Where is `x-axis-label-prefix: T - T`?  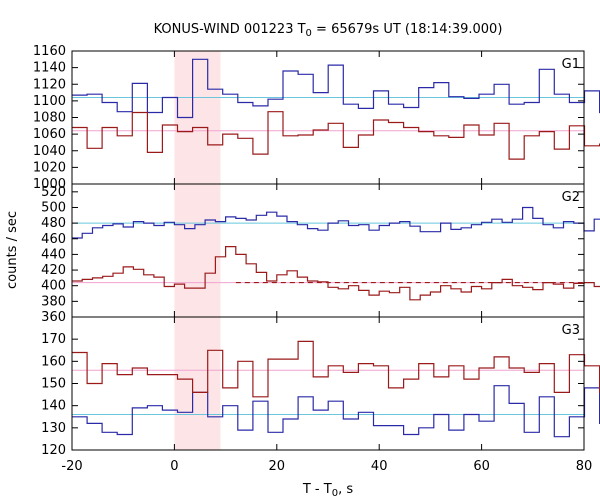
x-axis-label-prefix: T - T is located at coordinates (317, 489).